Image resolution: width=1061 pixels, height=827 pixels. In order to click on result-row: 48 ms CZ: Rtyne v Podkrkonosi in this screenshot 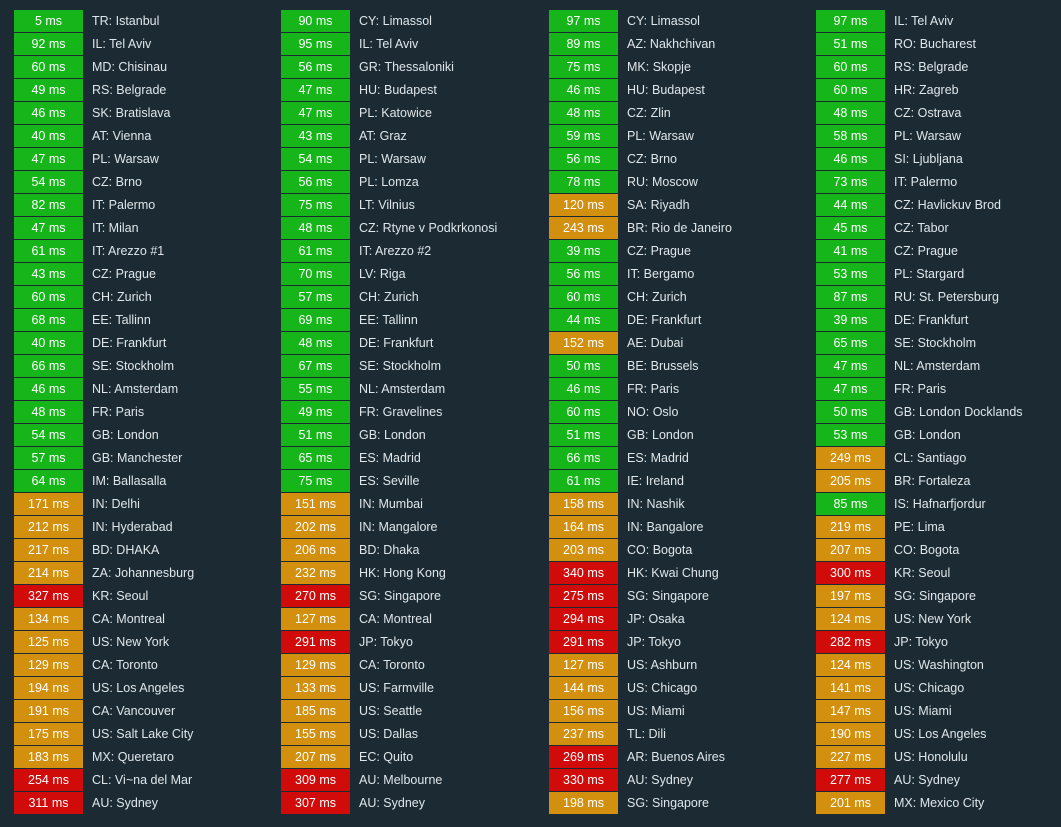, I will do `click(406, 228)`.